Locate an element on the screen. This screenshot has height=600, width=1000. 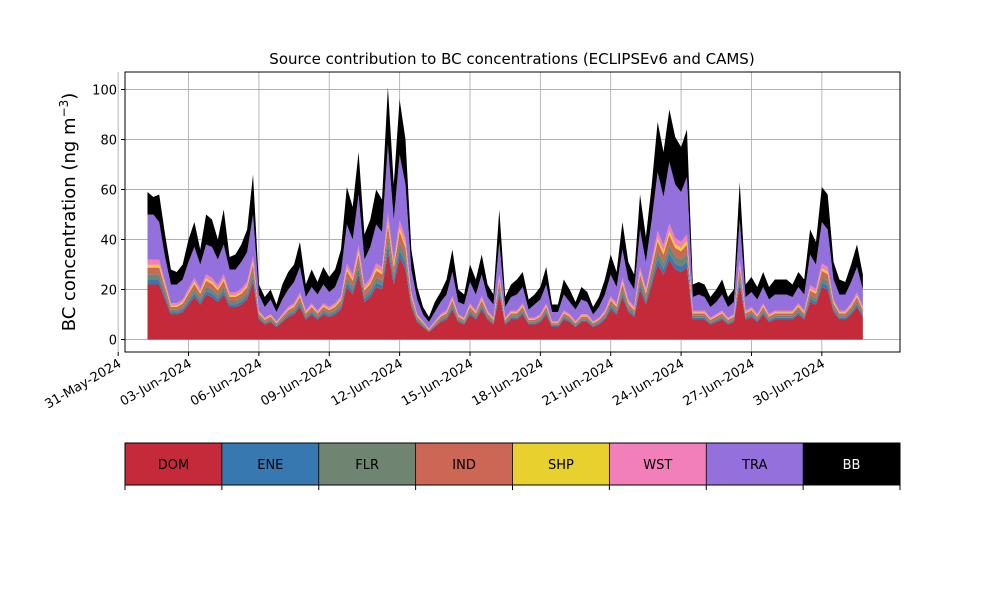
legend-swatch-flr is located at coordinates (367, 464).